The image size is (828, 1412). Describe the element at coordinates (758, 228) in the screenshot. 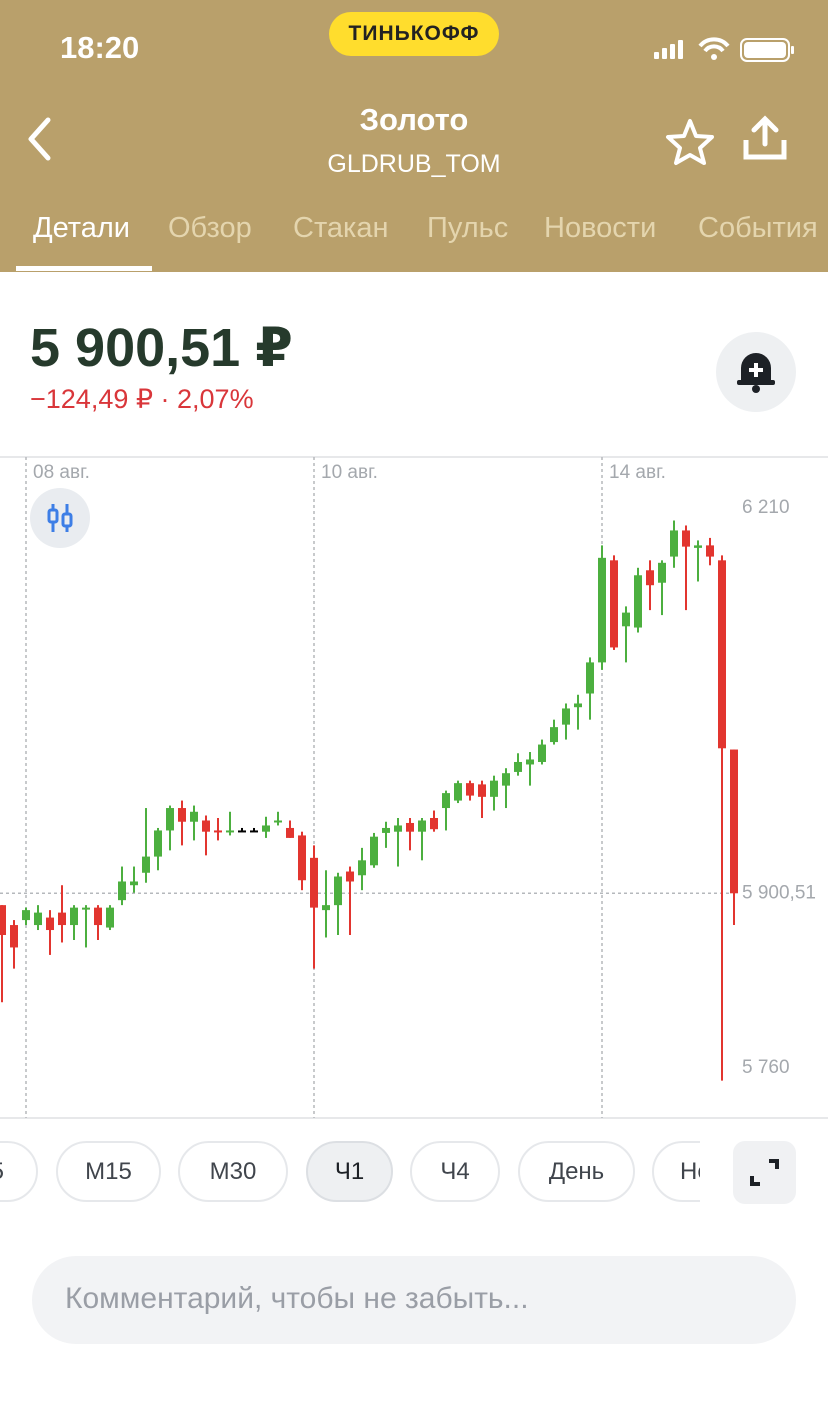

I see `tab: События` at that location.